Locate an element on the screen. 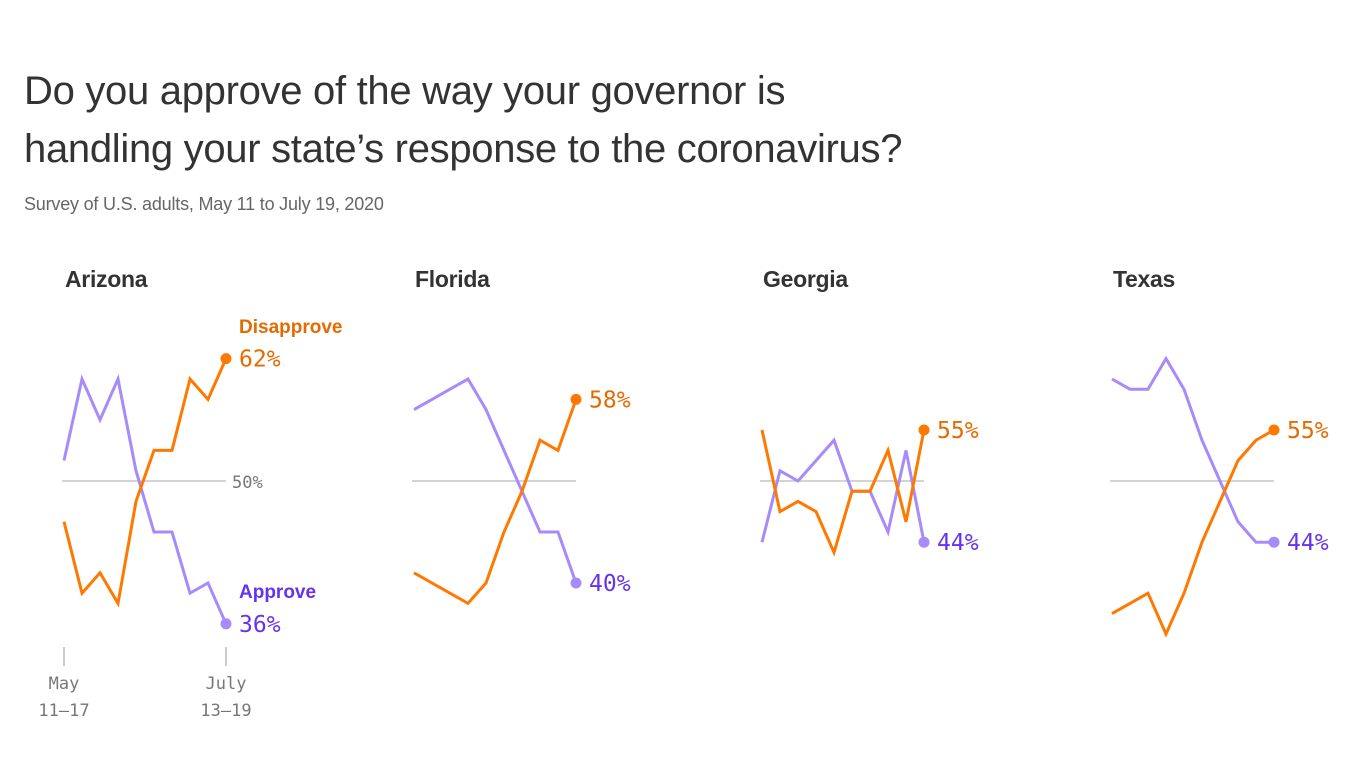 Image resolution: width=1366 pixels, height=768 pixels. reference-label: 50% is located at coordinates (247, 483).